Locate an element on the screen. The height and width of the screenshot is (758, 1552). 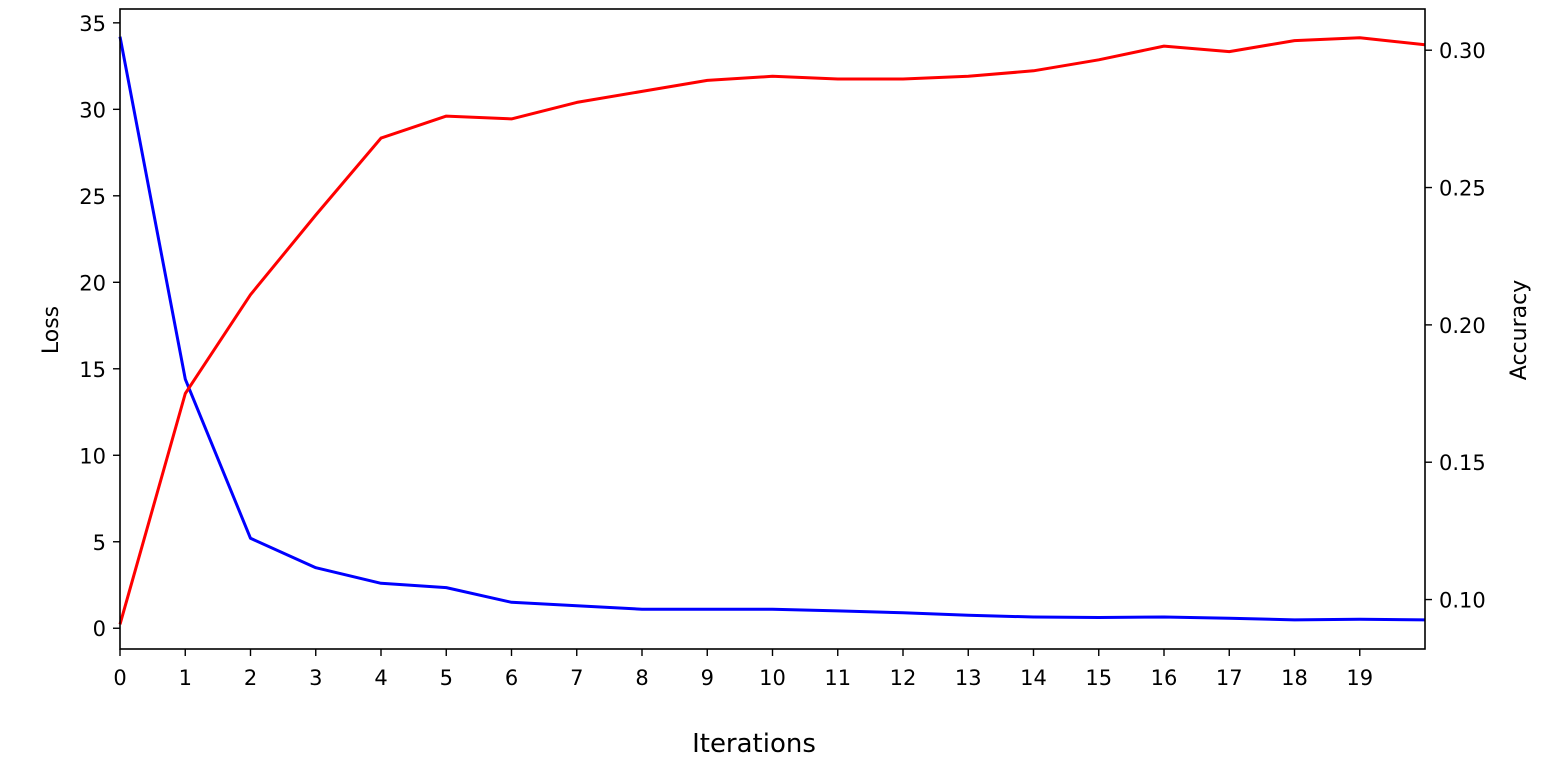
y-left-tick-label: 30 is located at coordinates (92, 110).